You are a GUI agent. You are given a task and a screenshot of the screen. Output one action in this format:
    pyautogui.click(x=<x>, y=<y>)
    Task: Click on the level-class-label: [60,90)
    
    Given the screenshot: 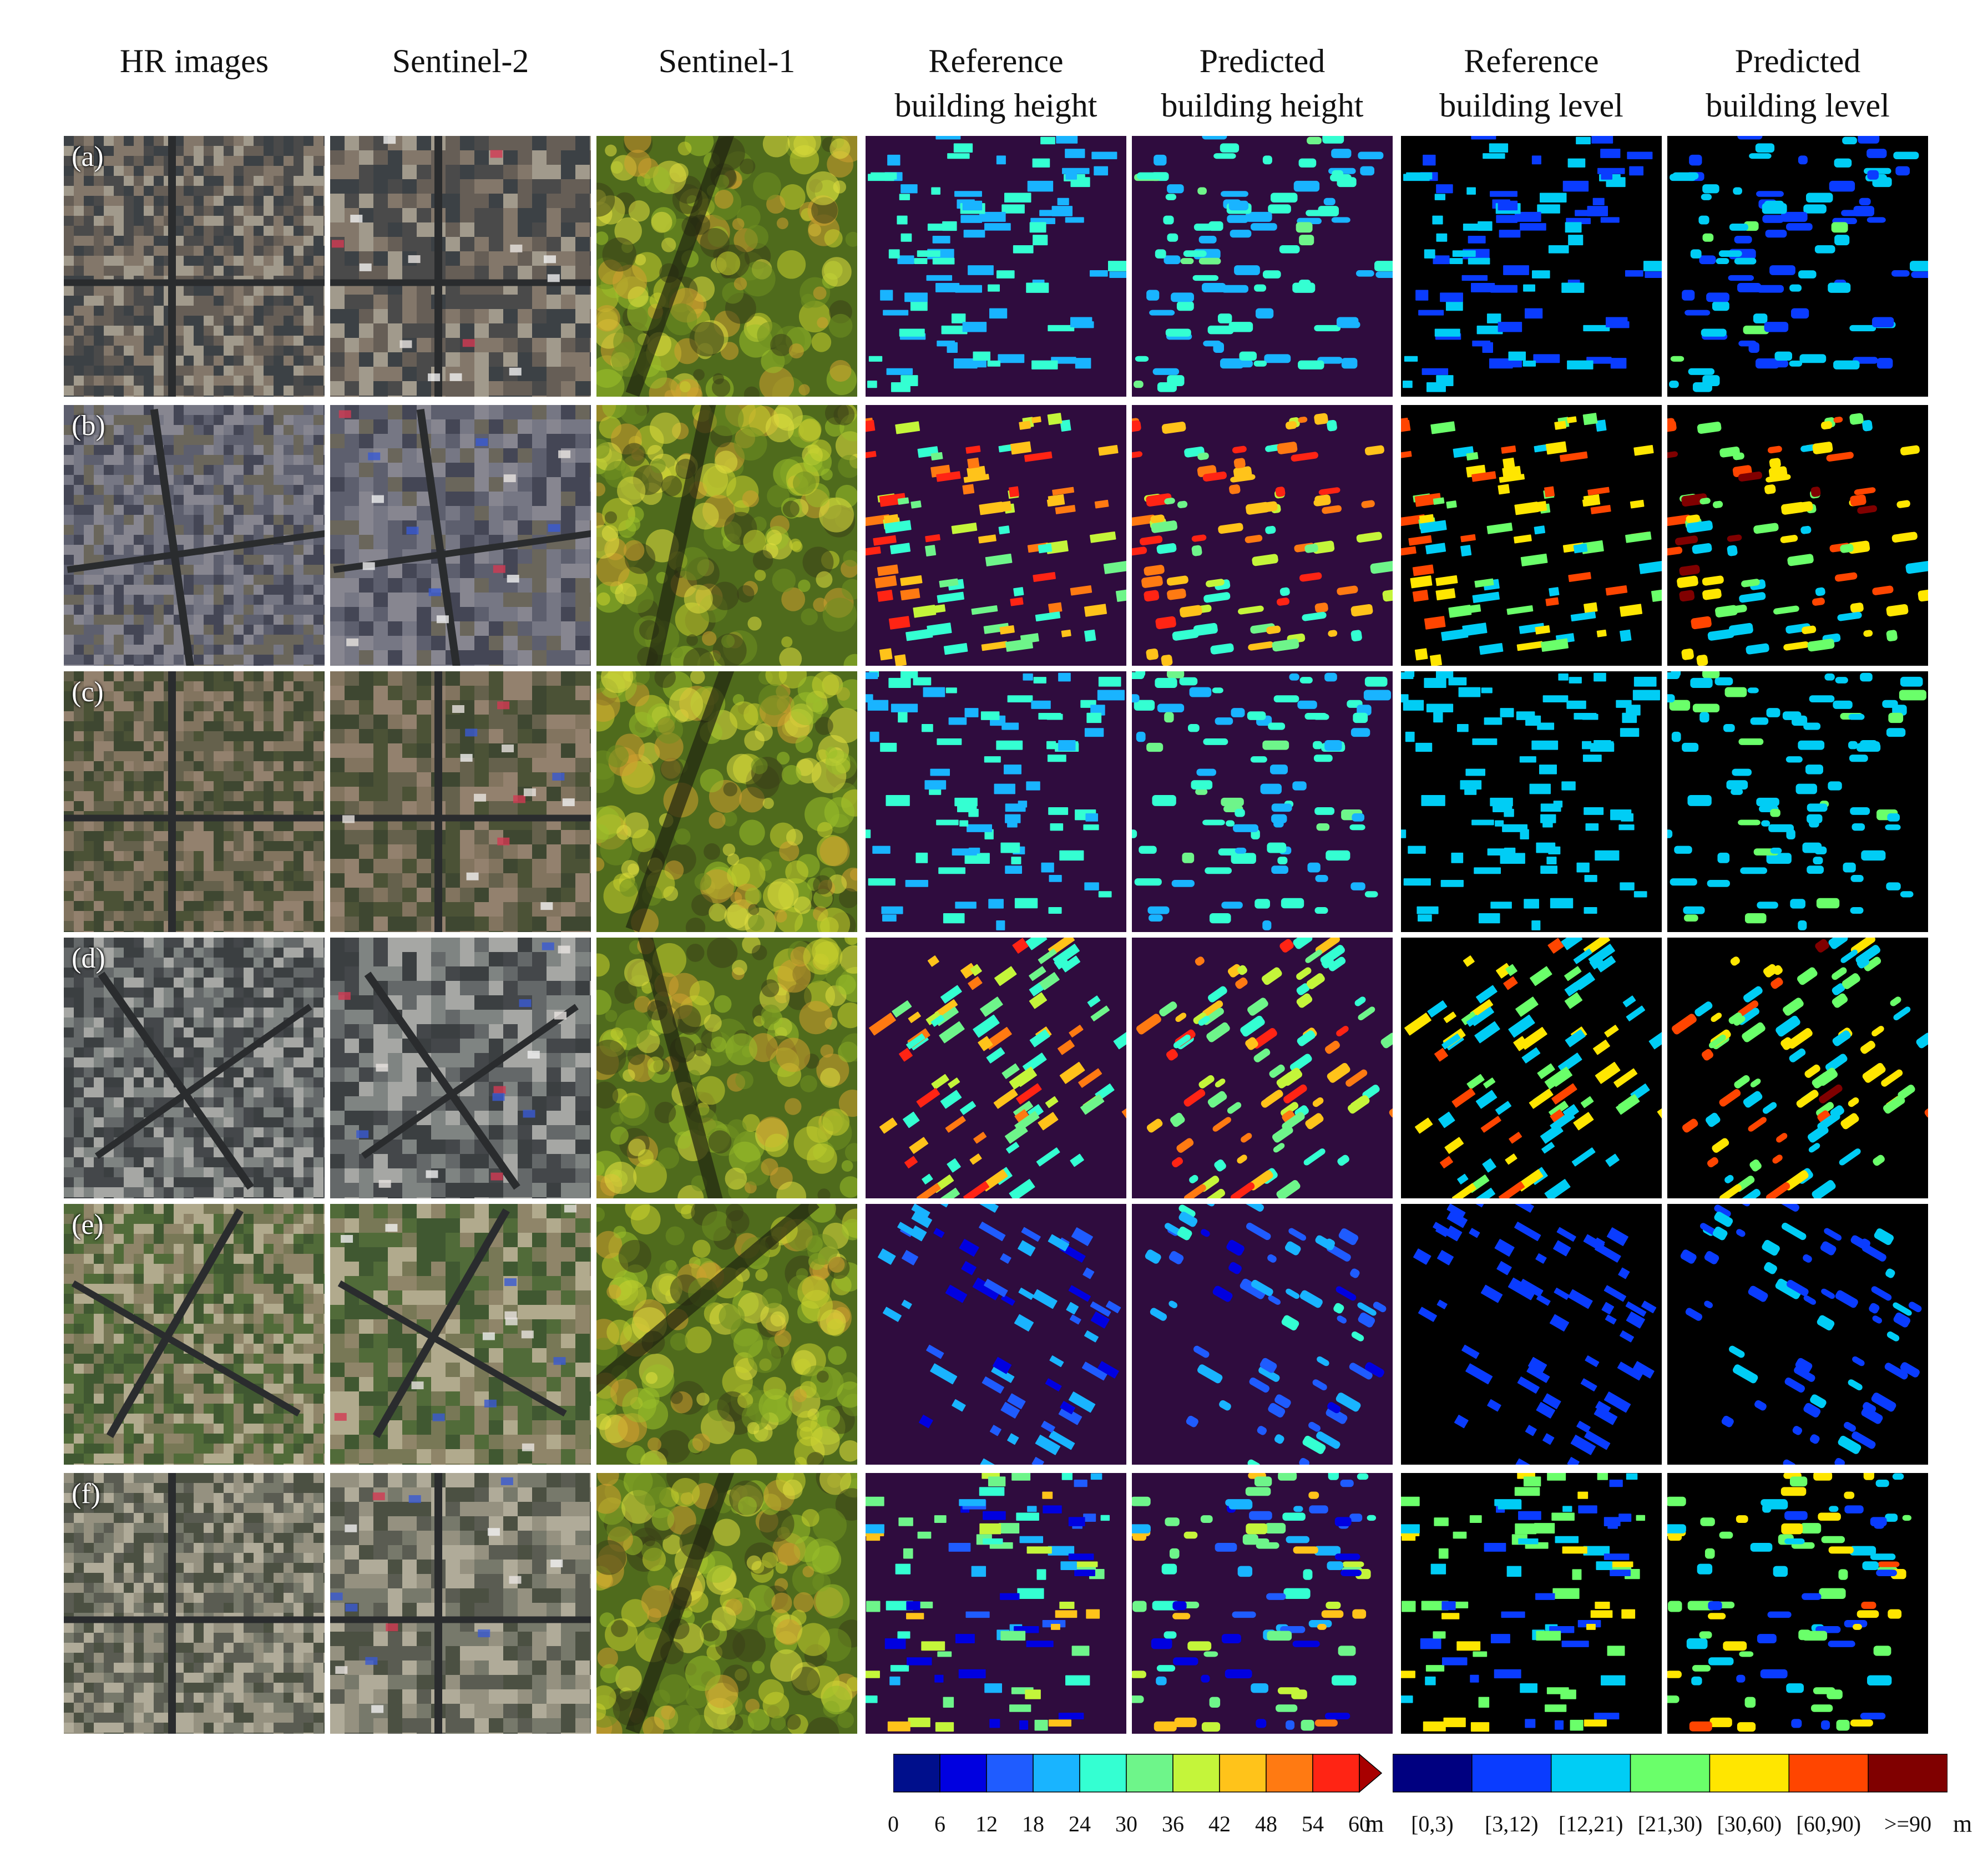 What is the action you would take?
    pyautogui.click(x=1828, y=1823)
    